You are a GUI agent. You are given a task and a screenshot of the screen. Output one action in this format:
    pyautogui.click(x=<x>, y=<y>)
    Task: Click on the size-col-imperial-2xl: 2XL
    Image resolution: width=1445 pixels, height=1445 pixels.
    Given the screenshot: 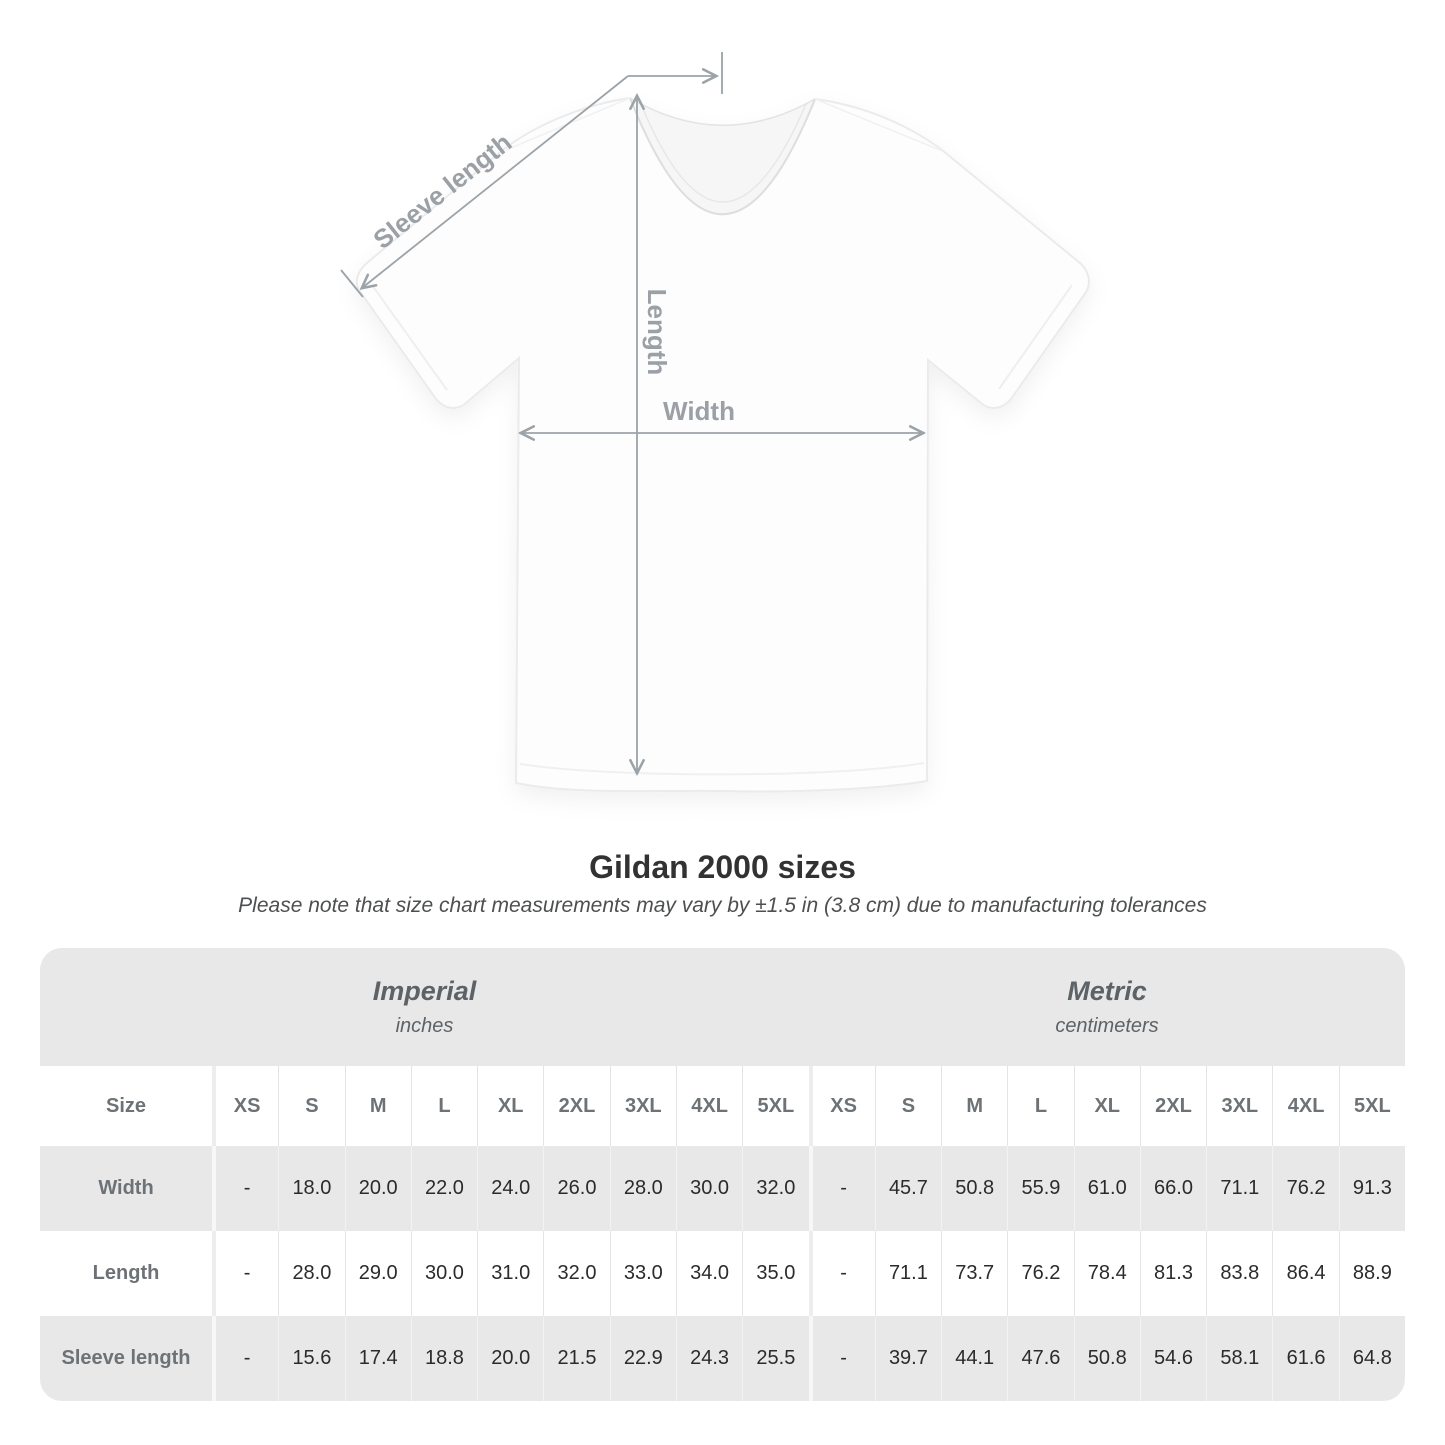 What is the action you would take?
    pyautogui.click(x=576, y=1106)
    